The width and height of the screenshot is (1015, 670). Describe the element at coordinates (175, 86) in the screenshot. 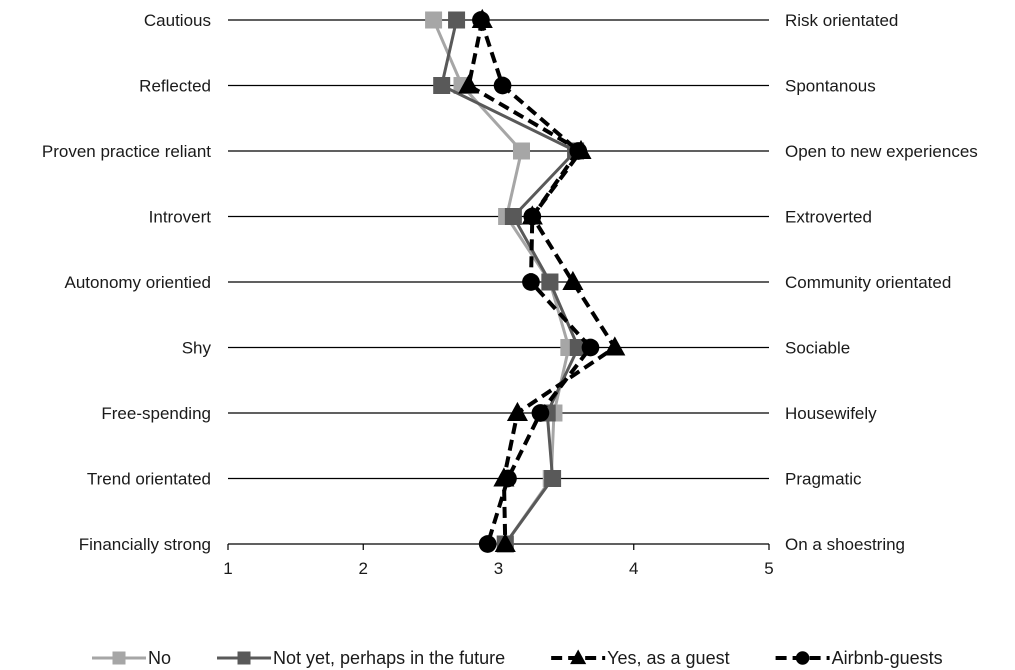

I see `left-label: Reflected` at that location.